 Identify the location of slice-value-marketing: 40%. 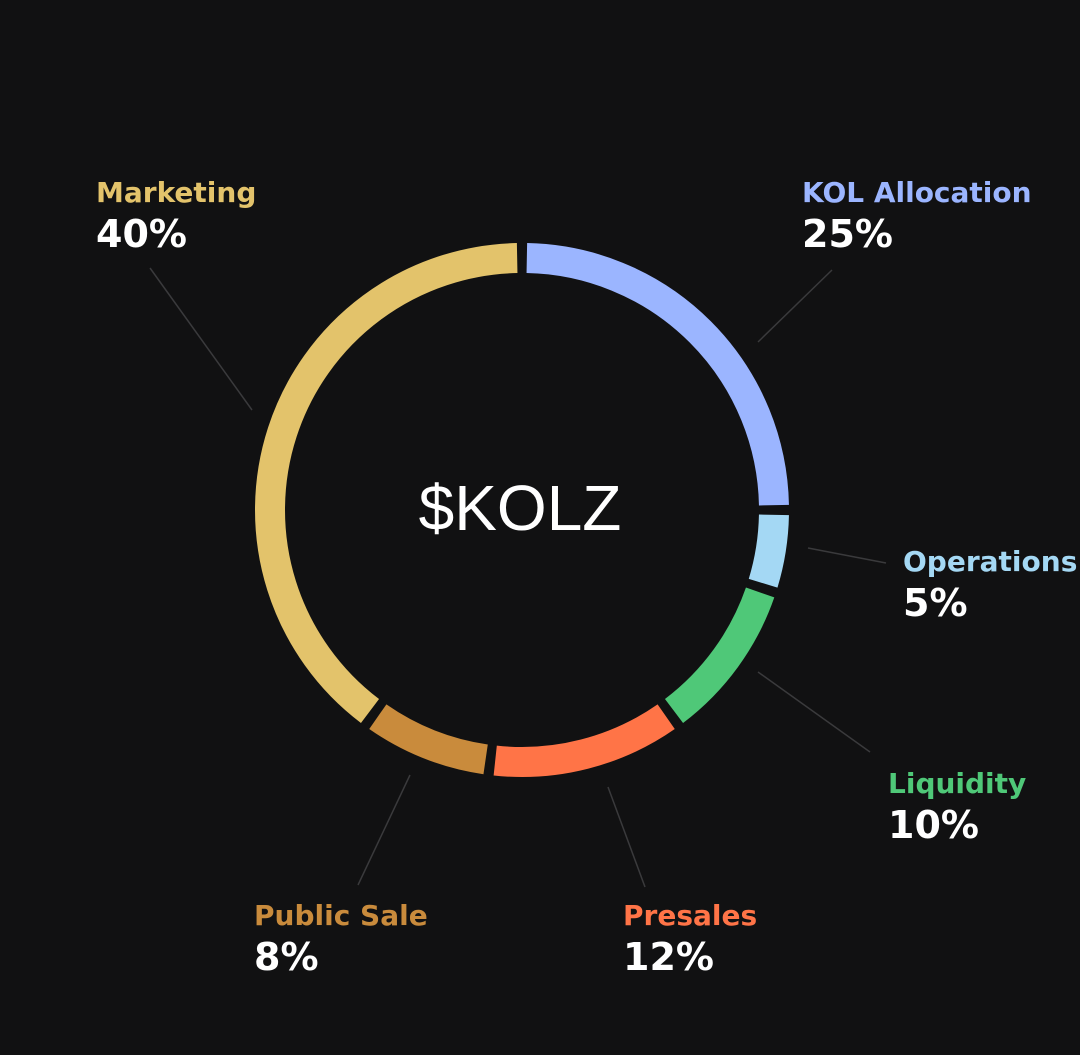
(141, 234).